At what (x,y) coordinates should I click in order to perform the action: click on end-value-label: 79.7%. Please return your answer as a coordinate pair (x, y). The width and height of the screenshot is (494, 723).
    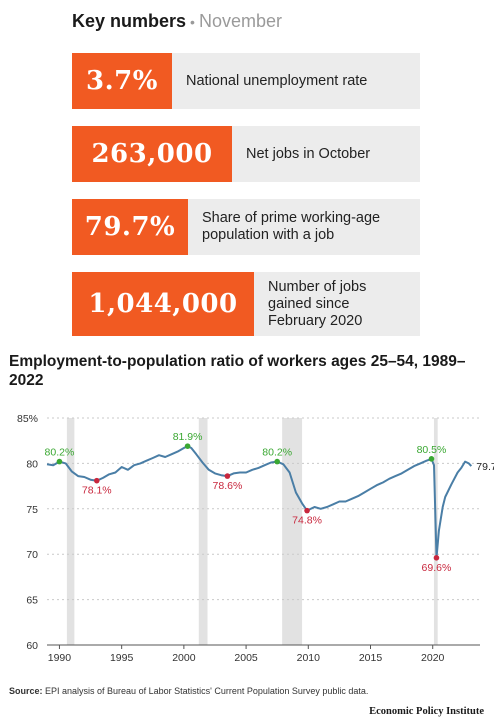
    Looking at the image, I should click on (485, 467).